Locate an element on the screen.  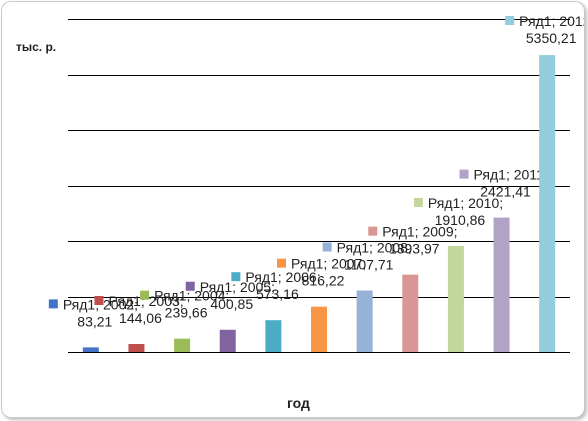
label-key-2012 is located at coordinates (510, 20).